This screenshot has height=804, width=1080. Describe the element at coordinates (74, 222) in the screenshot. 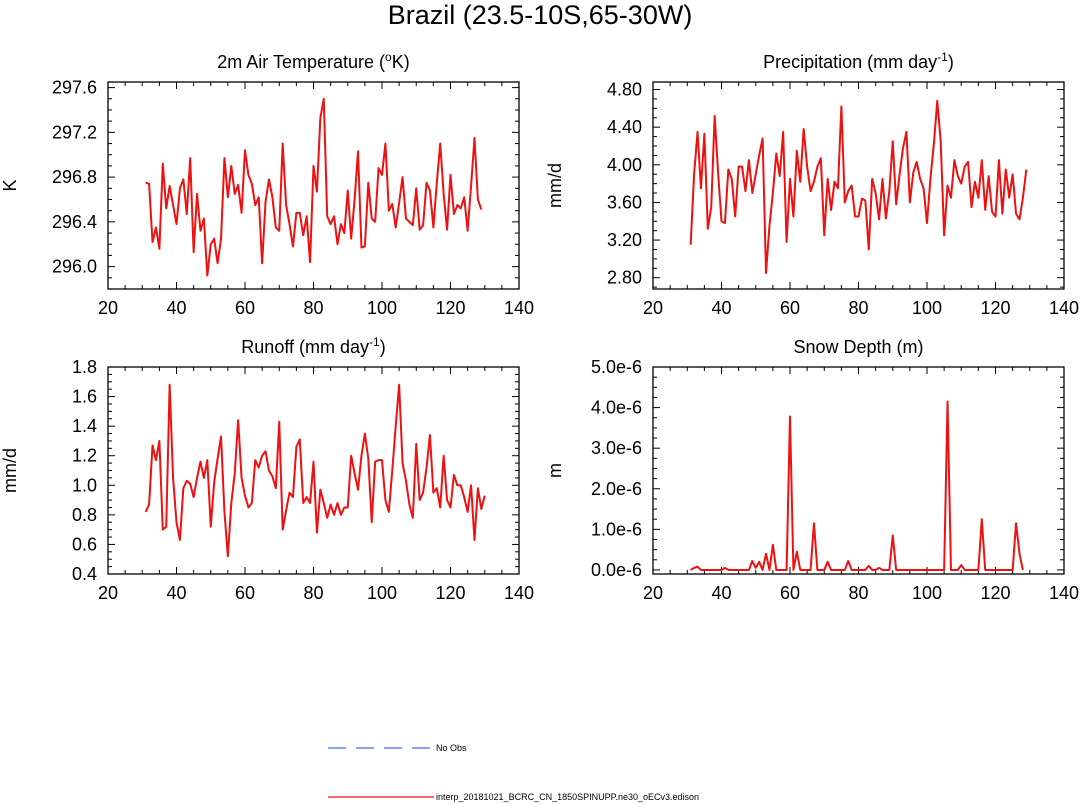

I see `y-tick-label: 296.4` at that location.